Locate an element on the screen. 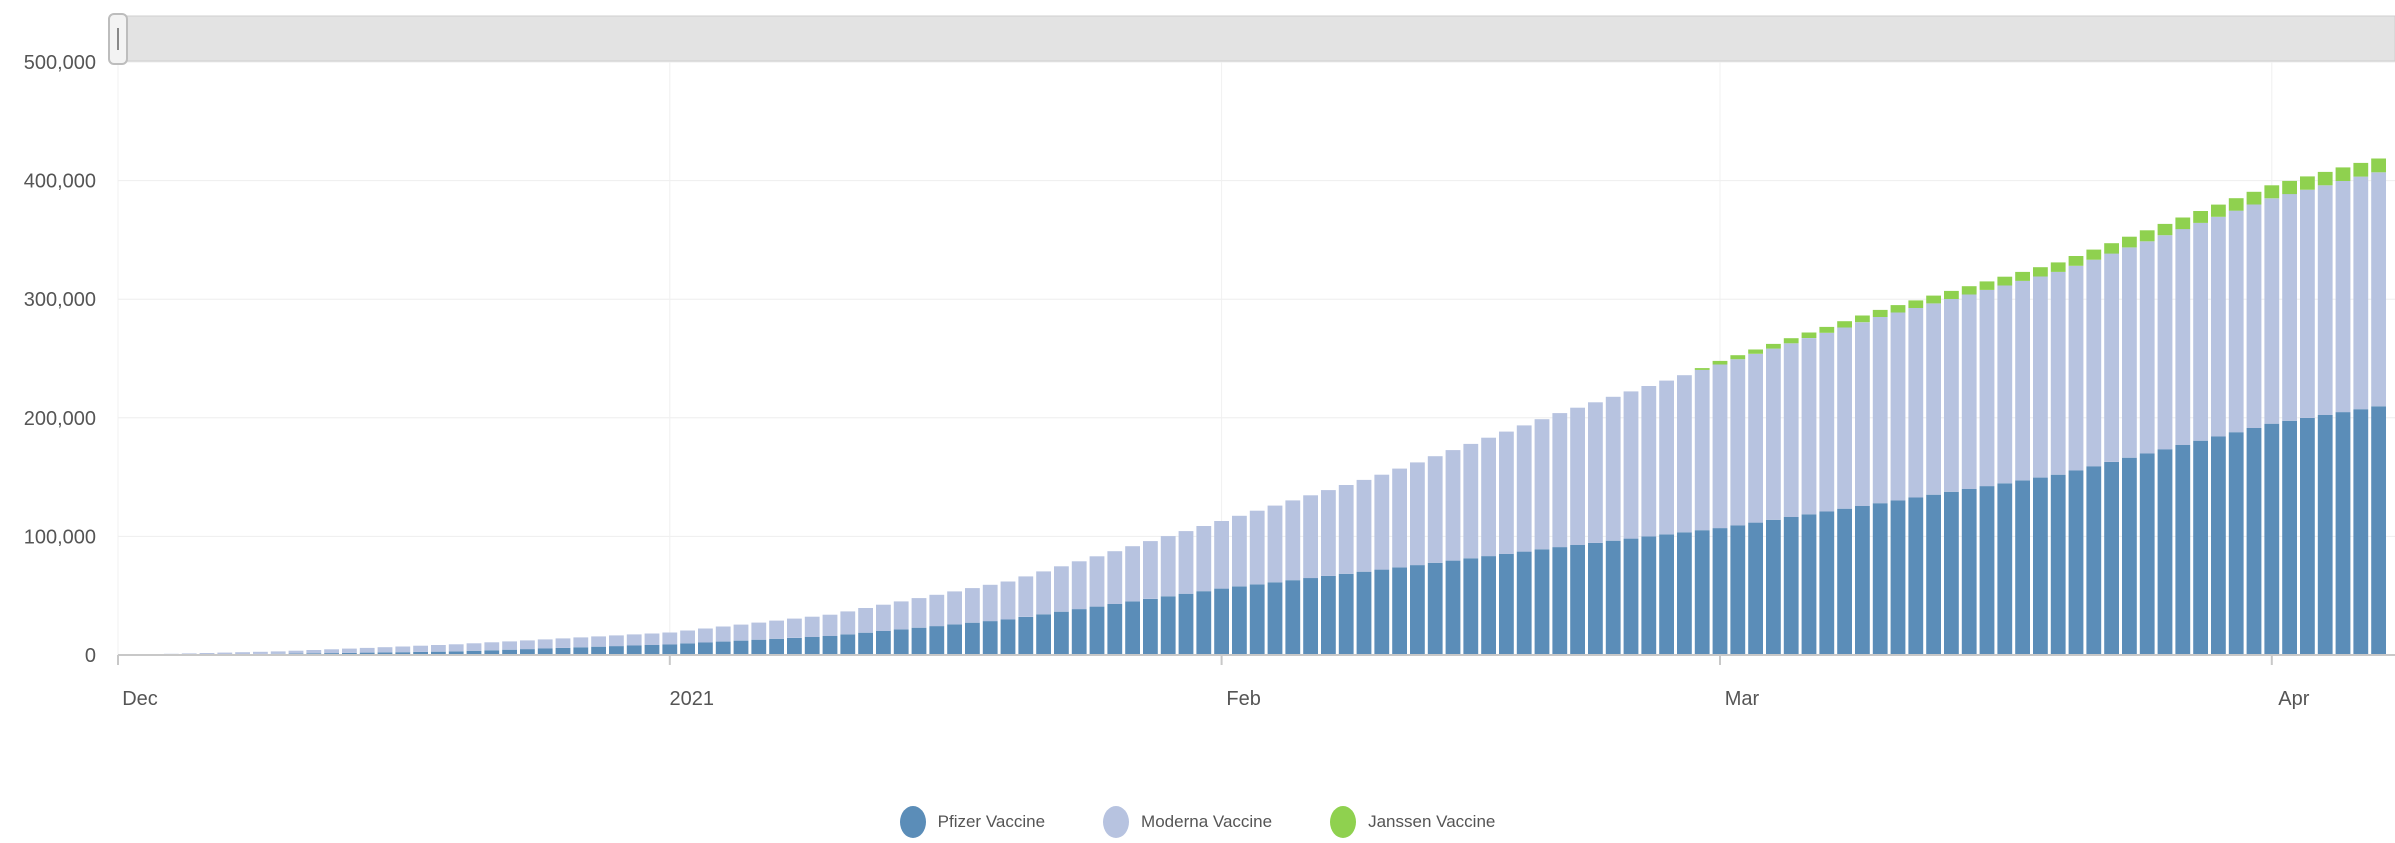 This screenshot has height=843, width=2395. legend-item-pfizer: Pfizer Vaccine is located at coordinates (972, 822).